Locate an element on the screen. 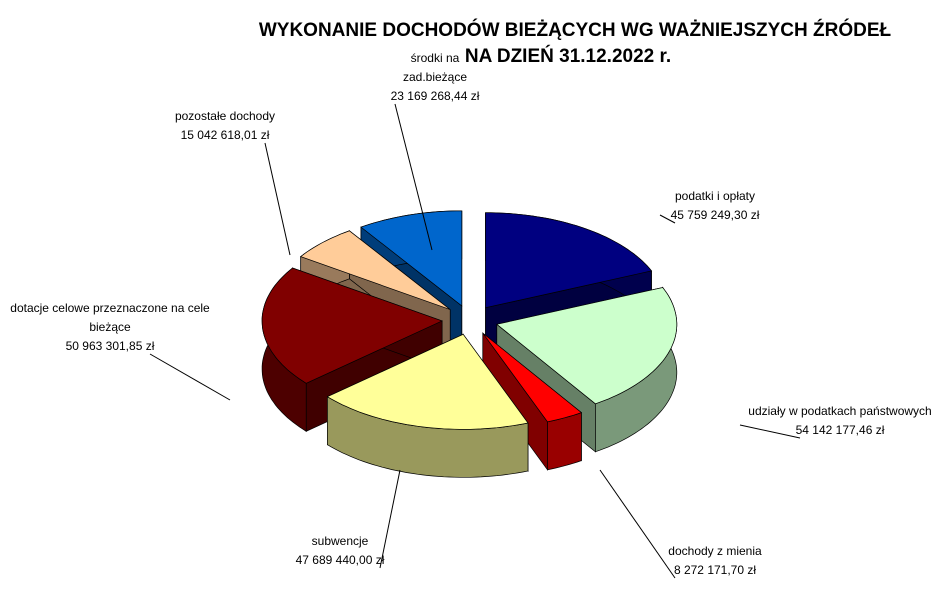 The image size is (934, 601). data-label: udziały w podatkach państwowych is located at coordinates (839, 411).